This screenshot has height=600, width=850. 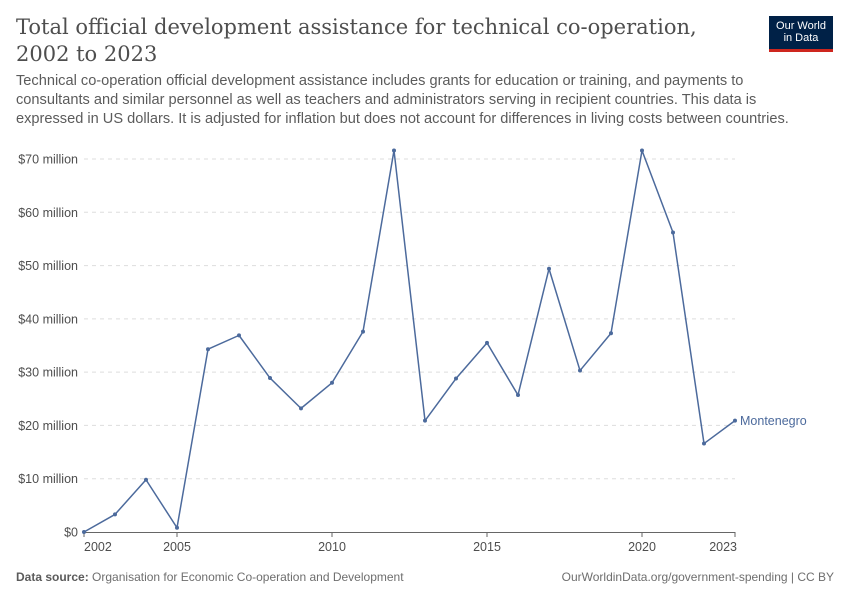 I want to click on y-tick-label: $10 million, so click(x=48, y=479).